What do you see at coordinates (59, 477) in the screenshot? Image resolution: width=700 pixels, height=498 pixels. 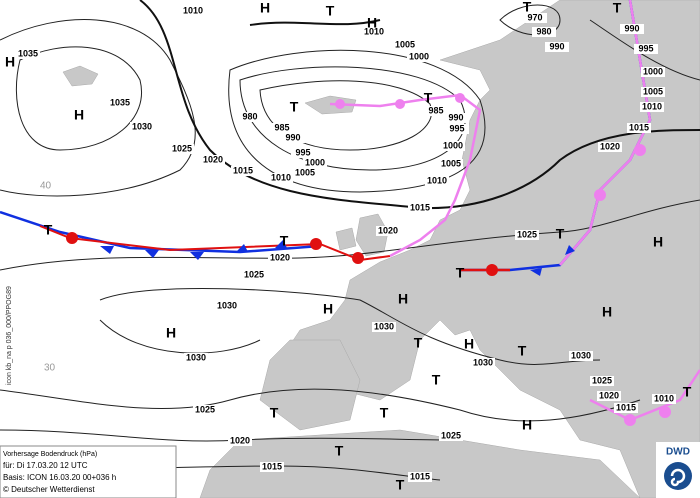 I see `info-basis: Basis: ICON 16.03.20 00+036 h` at bounding box center [59, 477].